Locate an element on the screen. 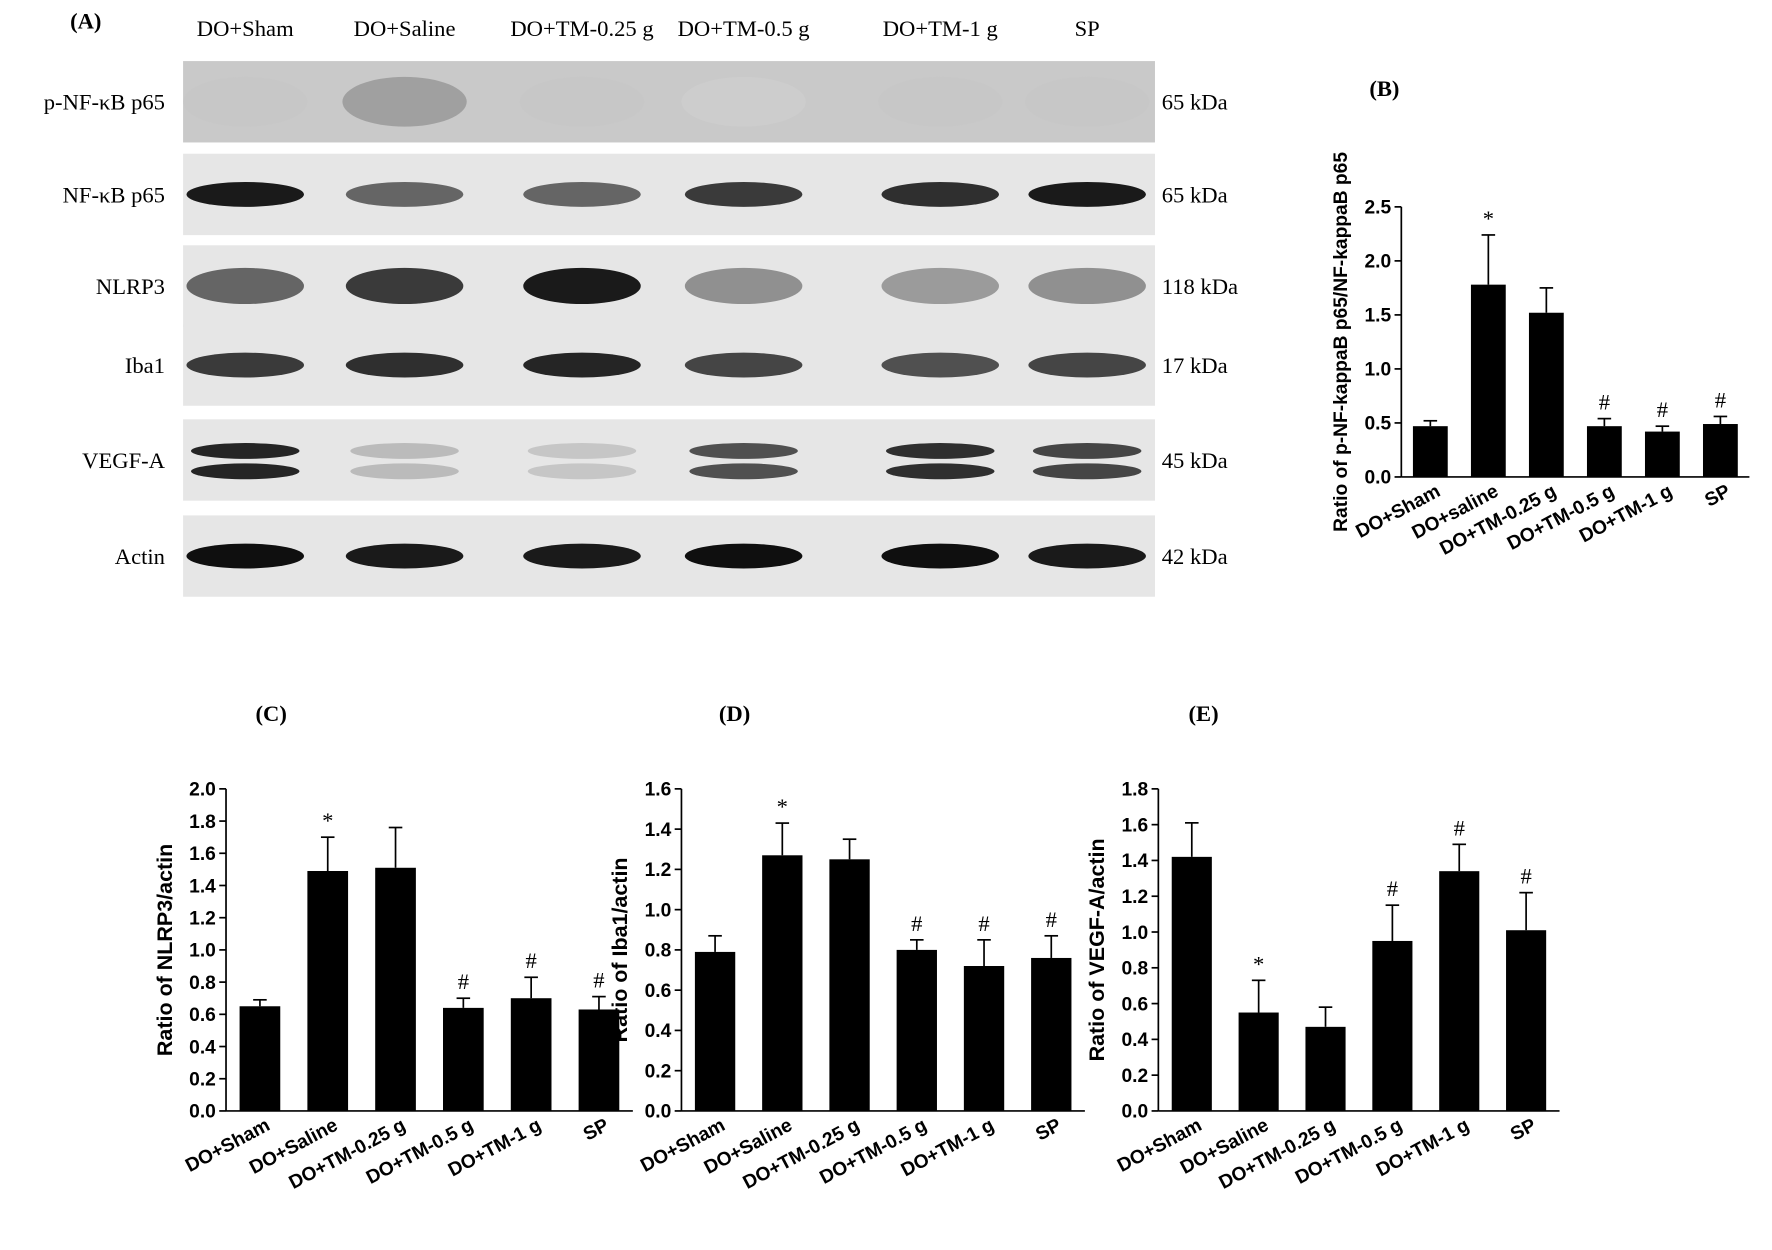 The width and height of the screenshot is (1772, 1250). row-label: VEGF-A is located at coordinates (124, 460).